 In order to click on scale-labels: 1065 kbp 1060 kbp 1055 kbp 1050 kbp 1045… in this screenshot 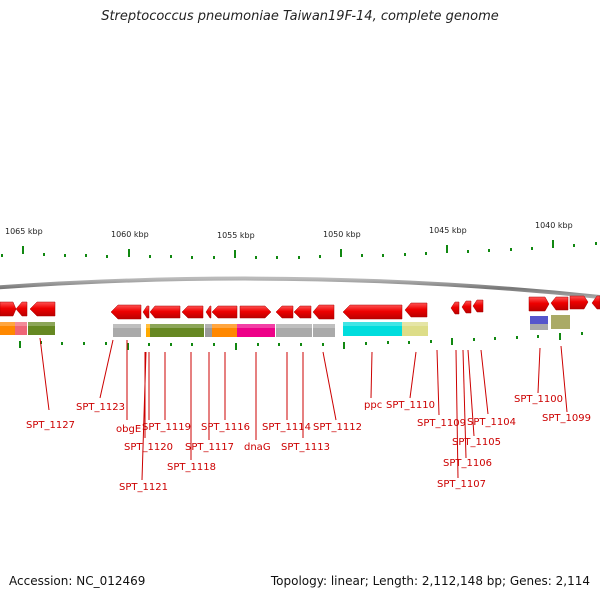, I will do `click(289, 230)`.